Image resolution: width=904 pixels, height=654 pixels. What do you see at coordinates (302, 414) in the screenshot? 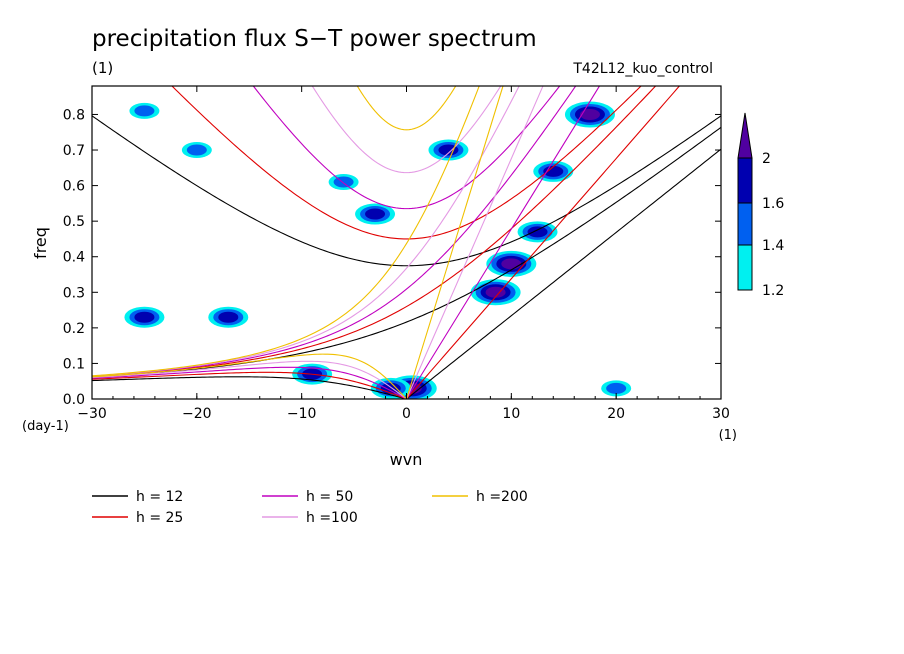
I see `x-tick-label: −10` at bounding box center [302, 414].